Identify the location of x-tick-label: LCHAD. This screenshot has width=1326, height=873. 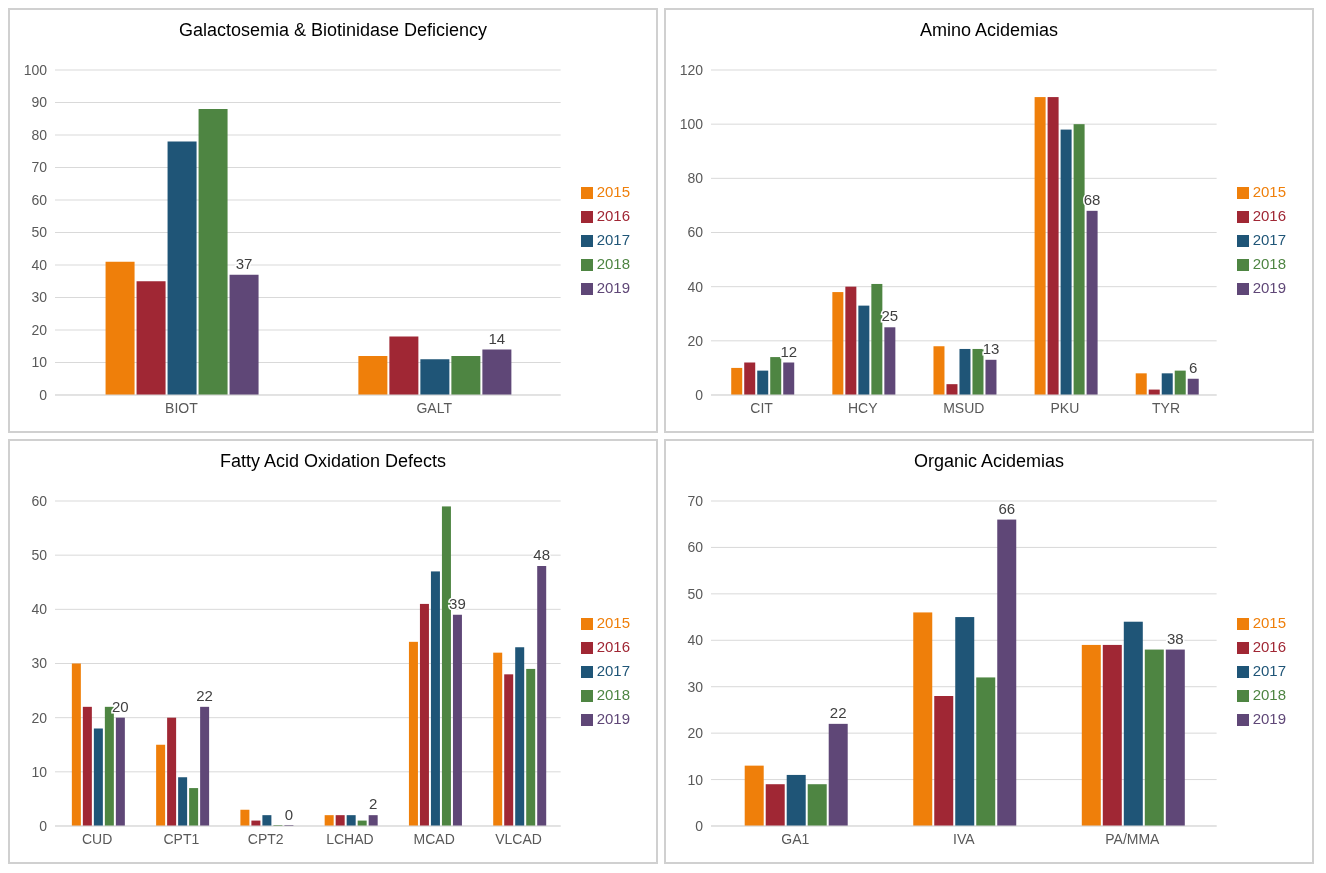
(350, 838).